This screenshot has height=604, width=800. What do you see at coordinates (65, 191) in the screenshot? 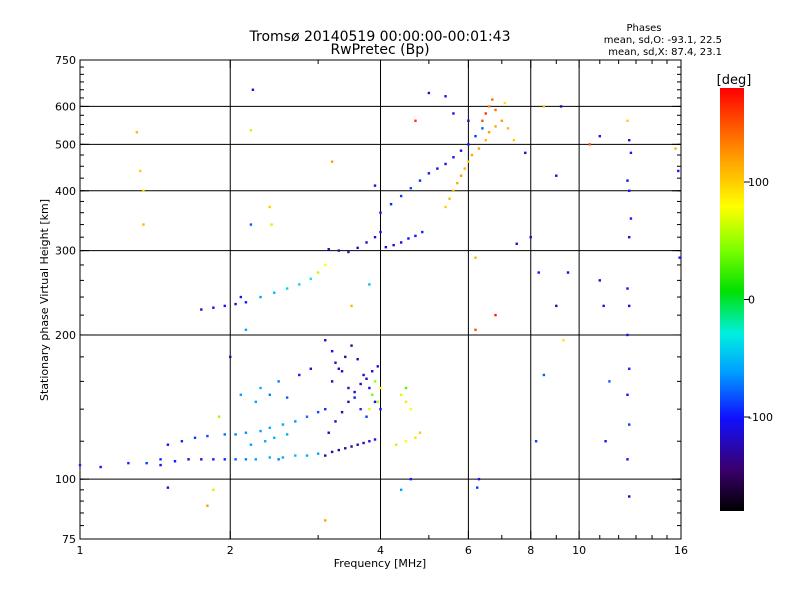
I see `y-tick-label: 400` at bounding box center [65, 191].